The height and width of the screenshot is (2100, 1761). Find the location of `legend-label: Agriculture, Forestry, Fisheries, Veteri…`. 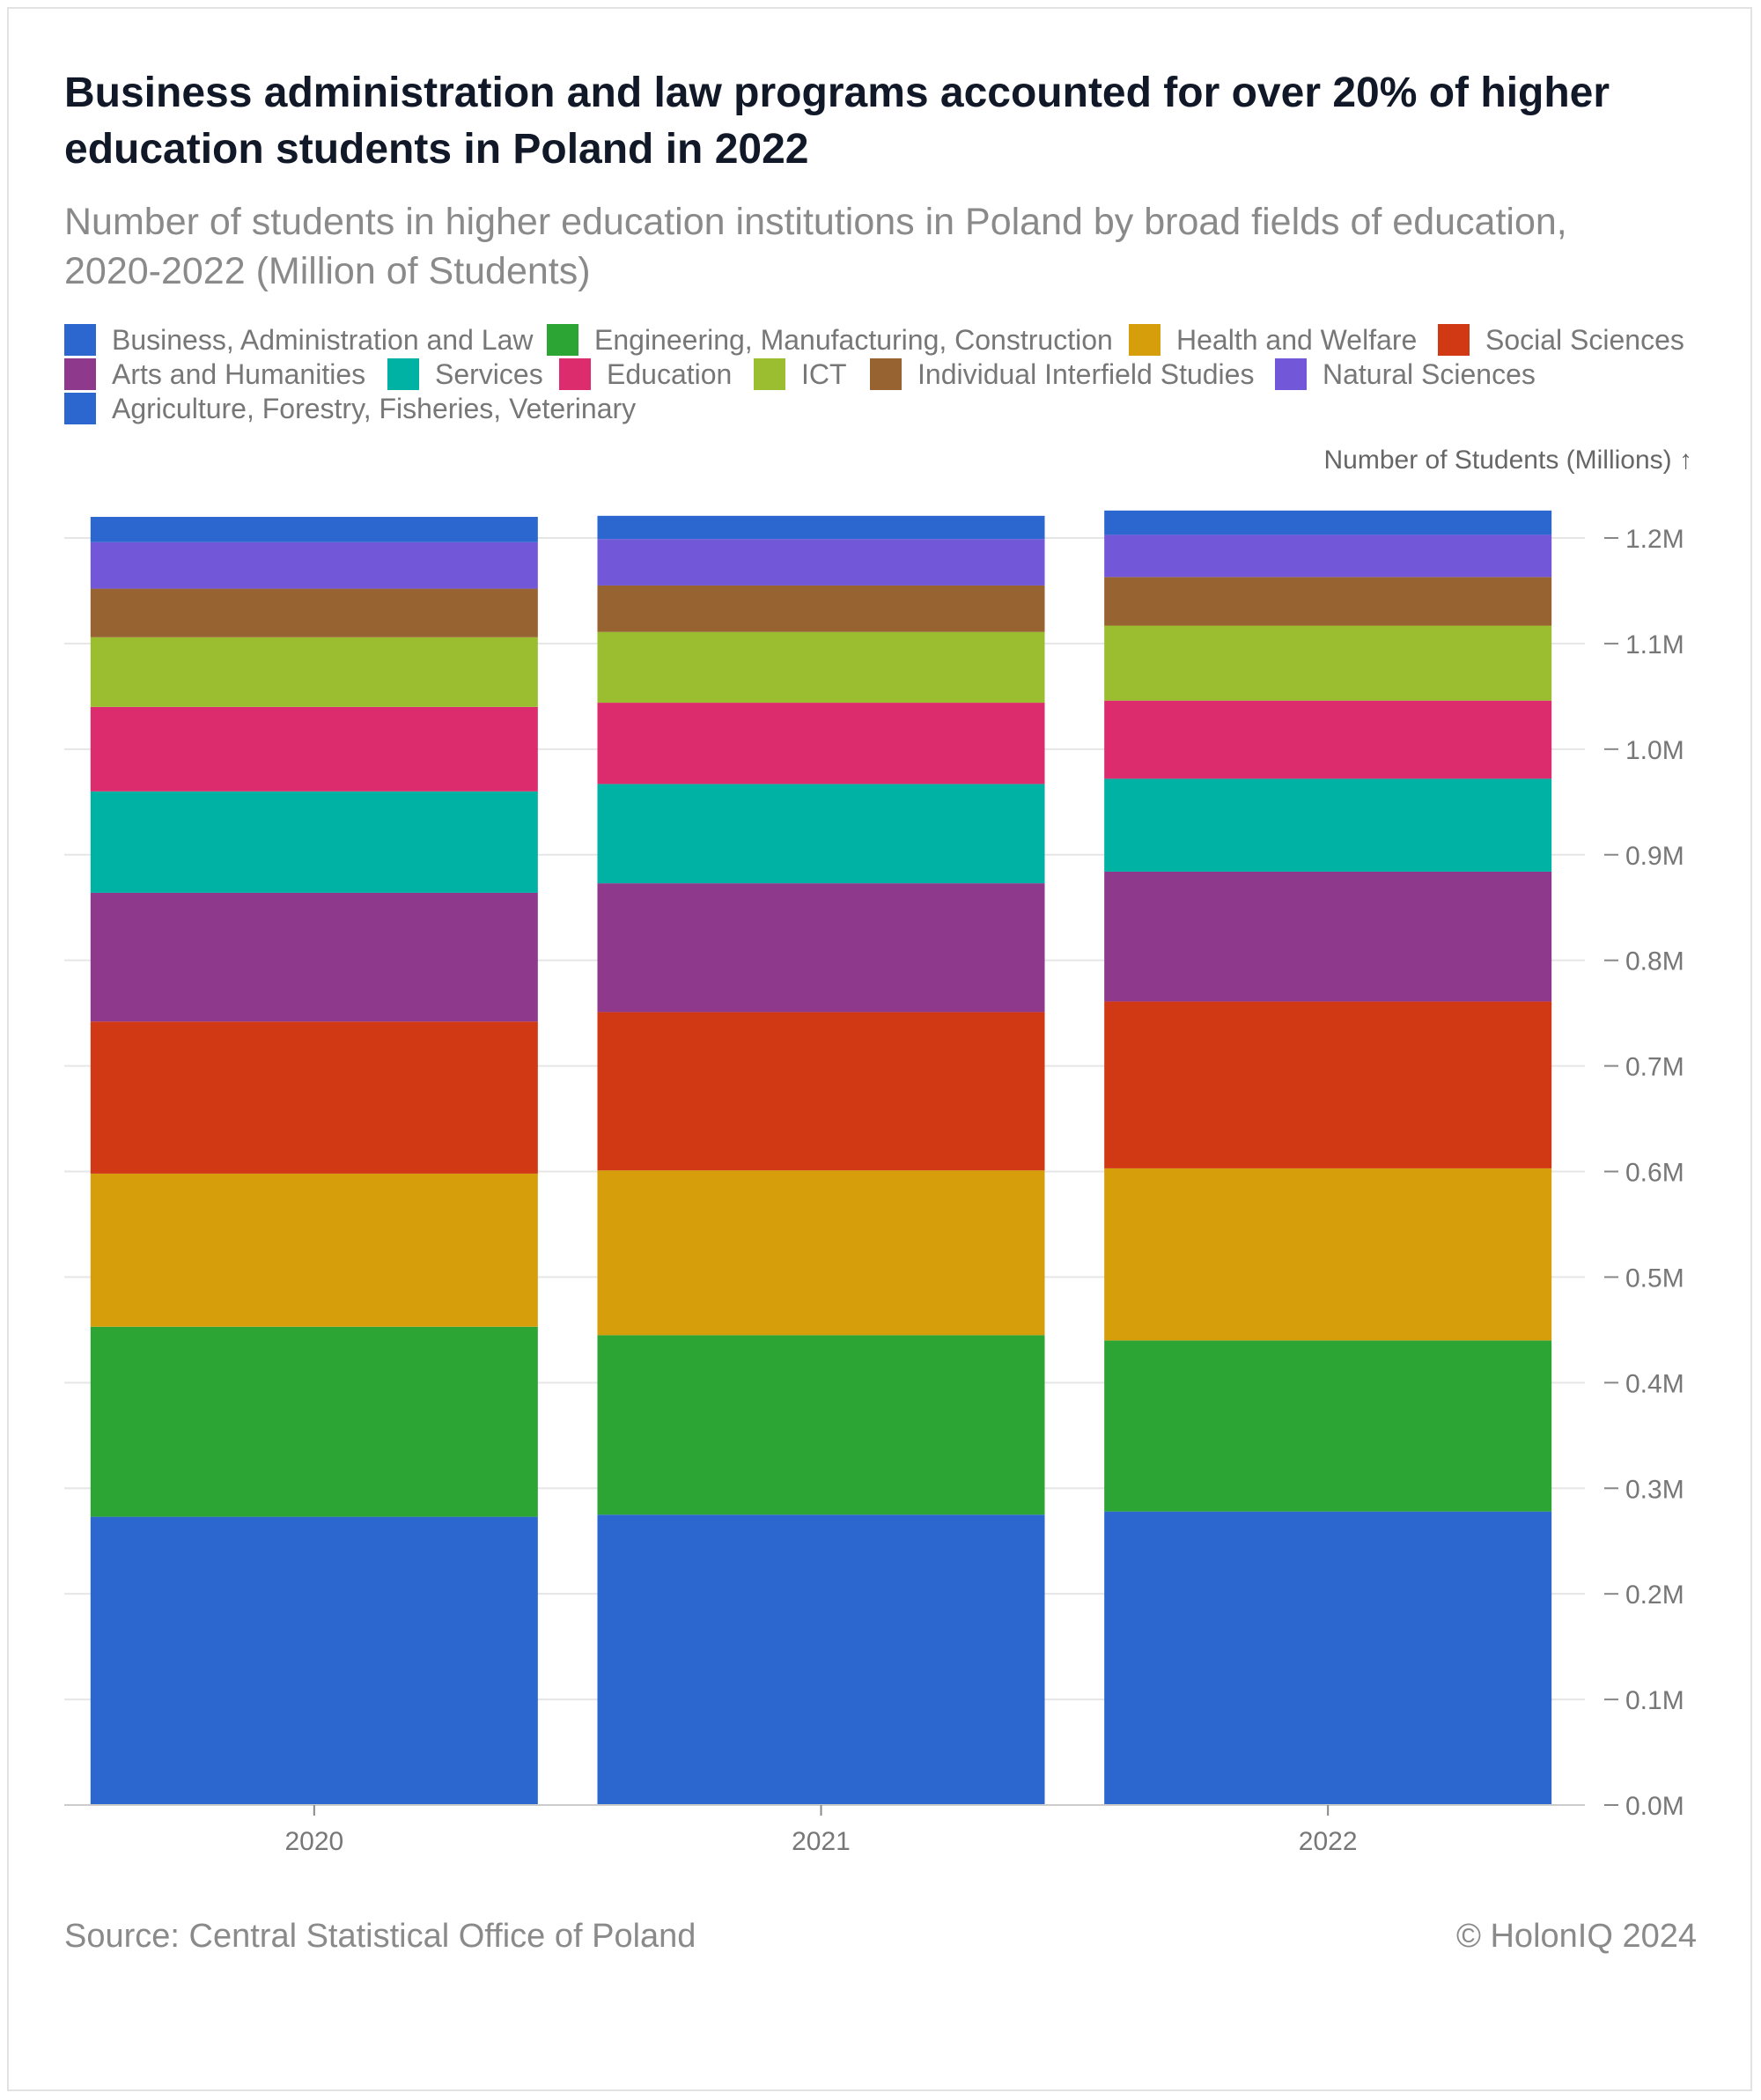

legend-label: Agriculture, Forestry, Fisheries, Veteri… is located at coordinates (374, 408).